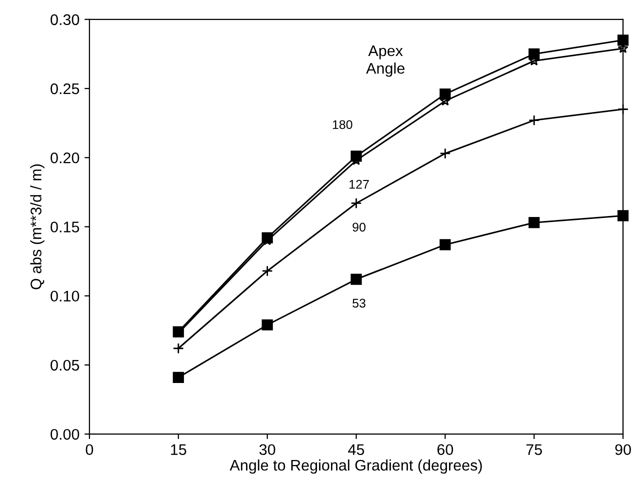 The height and width of the screenshot is (485, 639). I want to click on x-tick-label: 15, so click(178, 450).